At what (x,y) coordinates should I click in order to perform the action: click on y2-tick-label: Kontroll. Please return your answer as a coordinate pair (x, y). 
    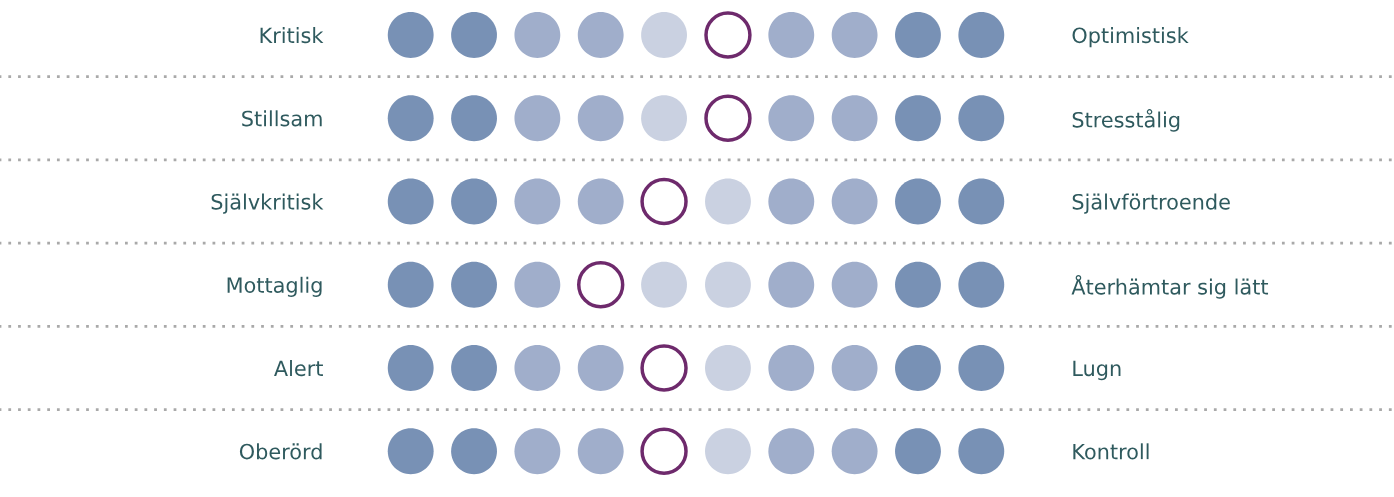
    Looking at the image, I should click on (1111, 451).